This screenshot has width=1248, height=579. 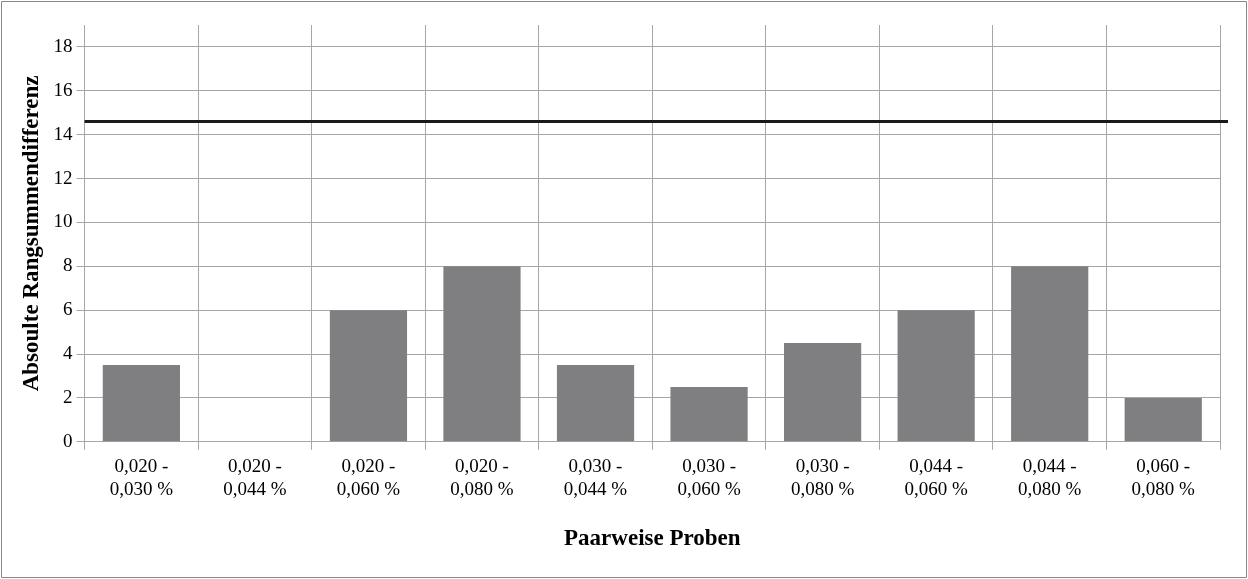 What do you see at coordinates (68, 440) in the screenshot?
I see `y-tick-label: 0` at bounding box center [68, 440].